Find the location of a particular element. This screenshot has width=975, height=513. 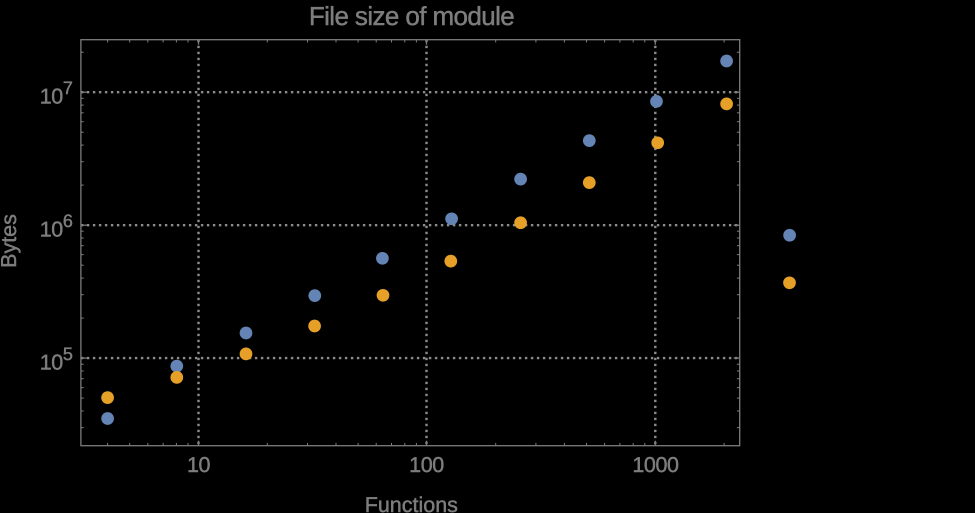

svg-text: 10⁶ is located at coordinates (56, 226).